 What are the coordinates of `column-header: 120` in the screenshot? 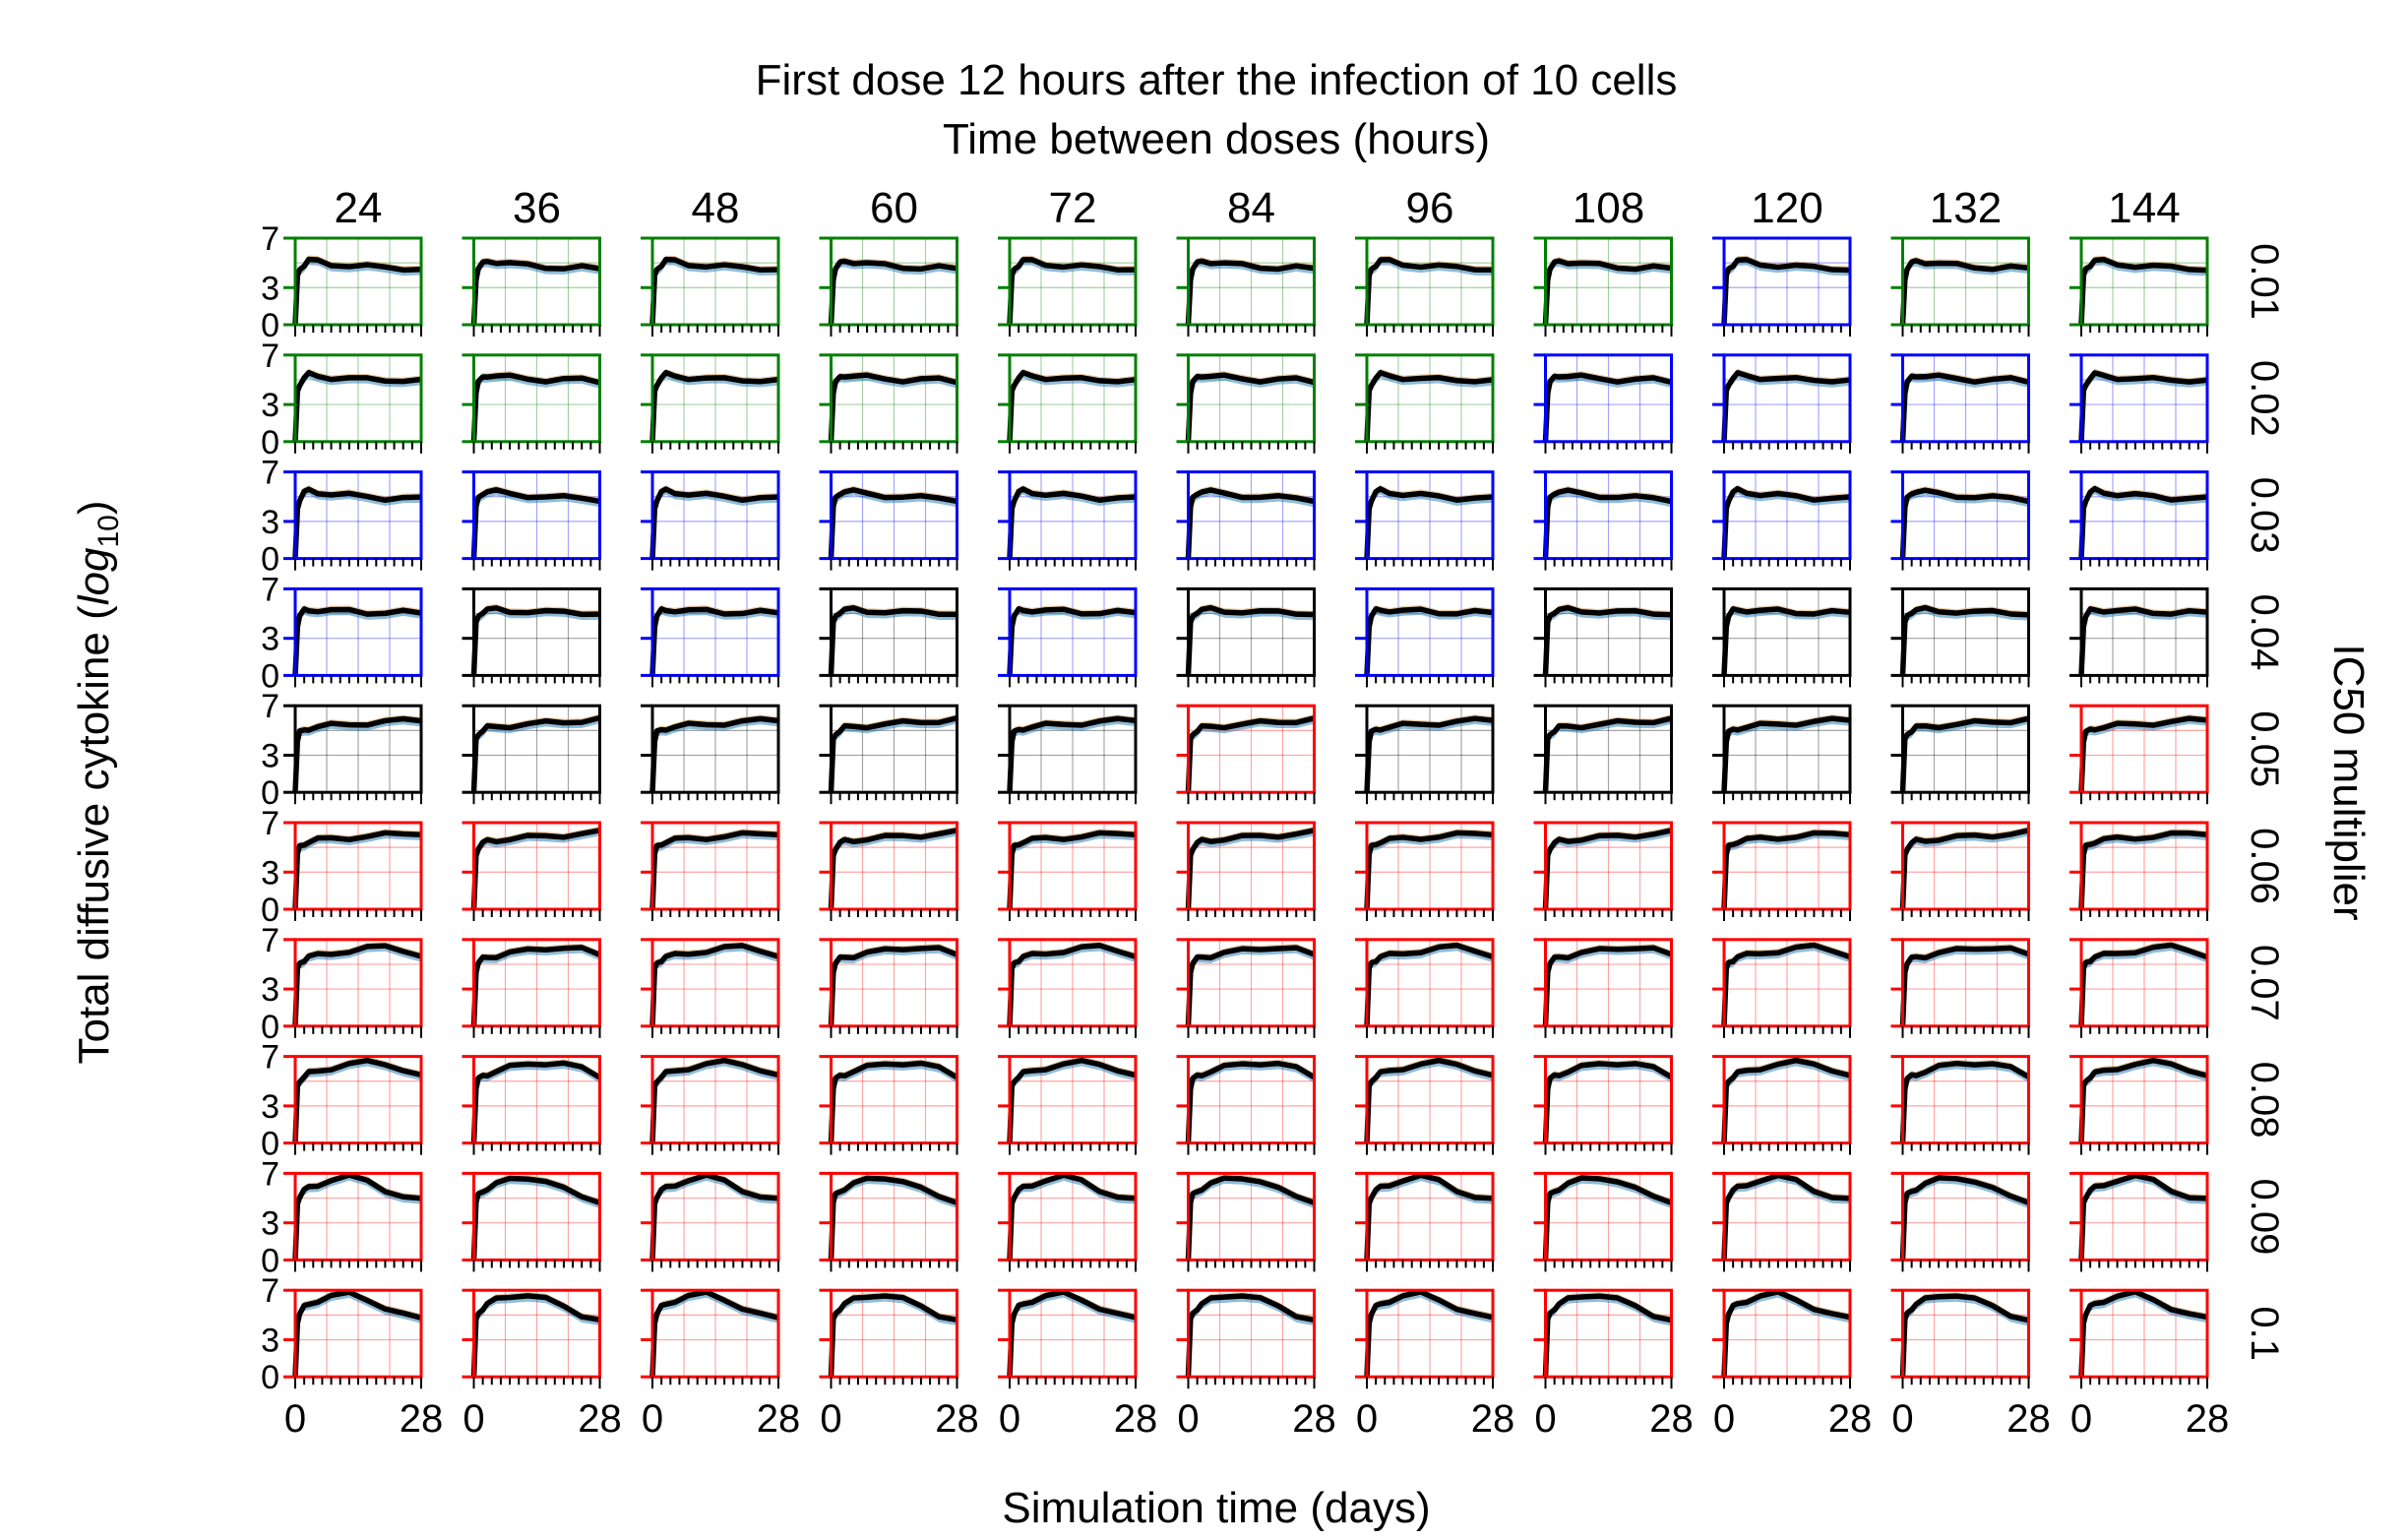 It's located at (1787, 208).